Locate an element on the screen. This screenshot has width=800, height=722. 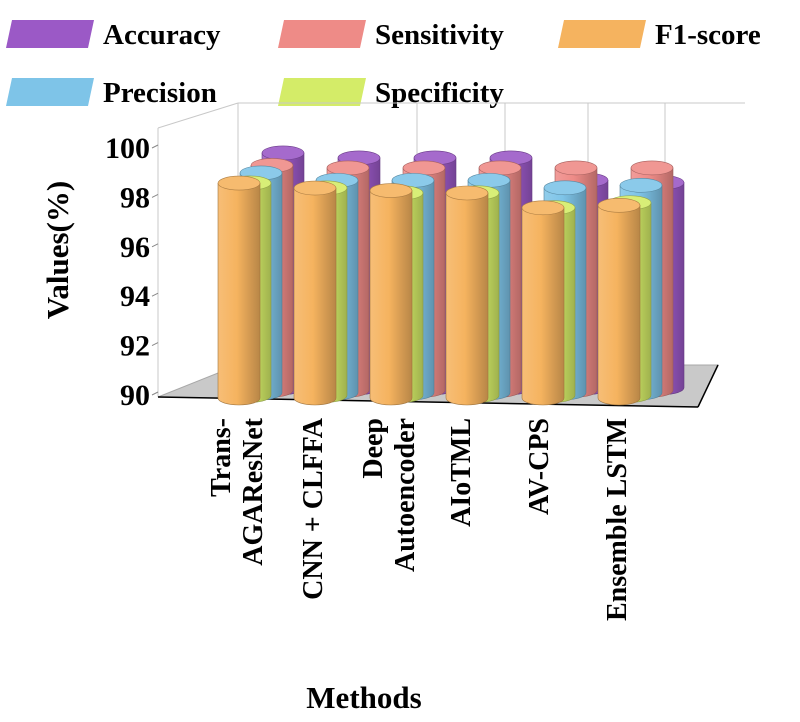
y-tick-label: 94 is located at coordinates (135, 296).